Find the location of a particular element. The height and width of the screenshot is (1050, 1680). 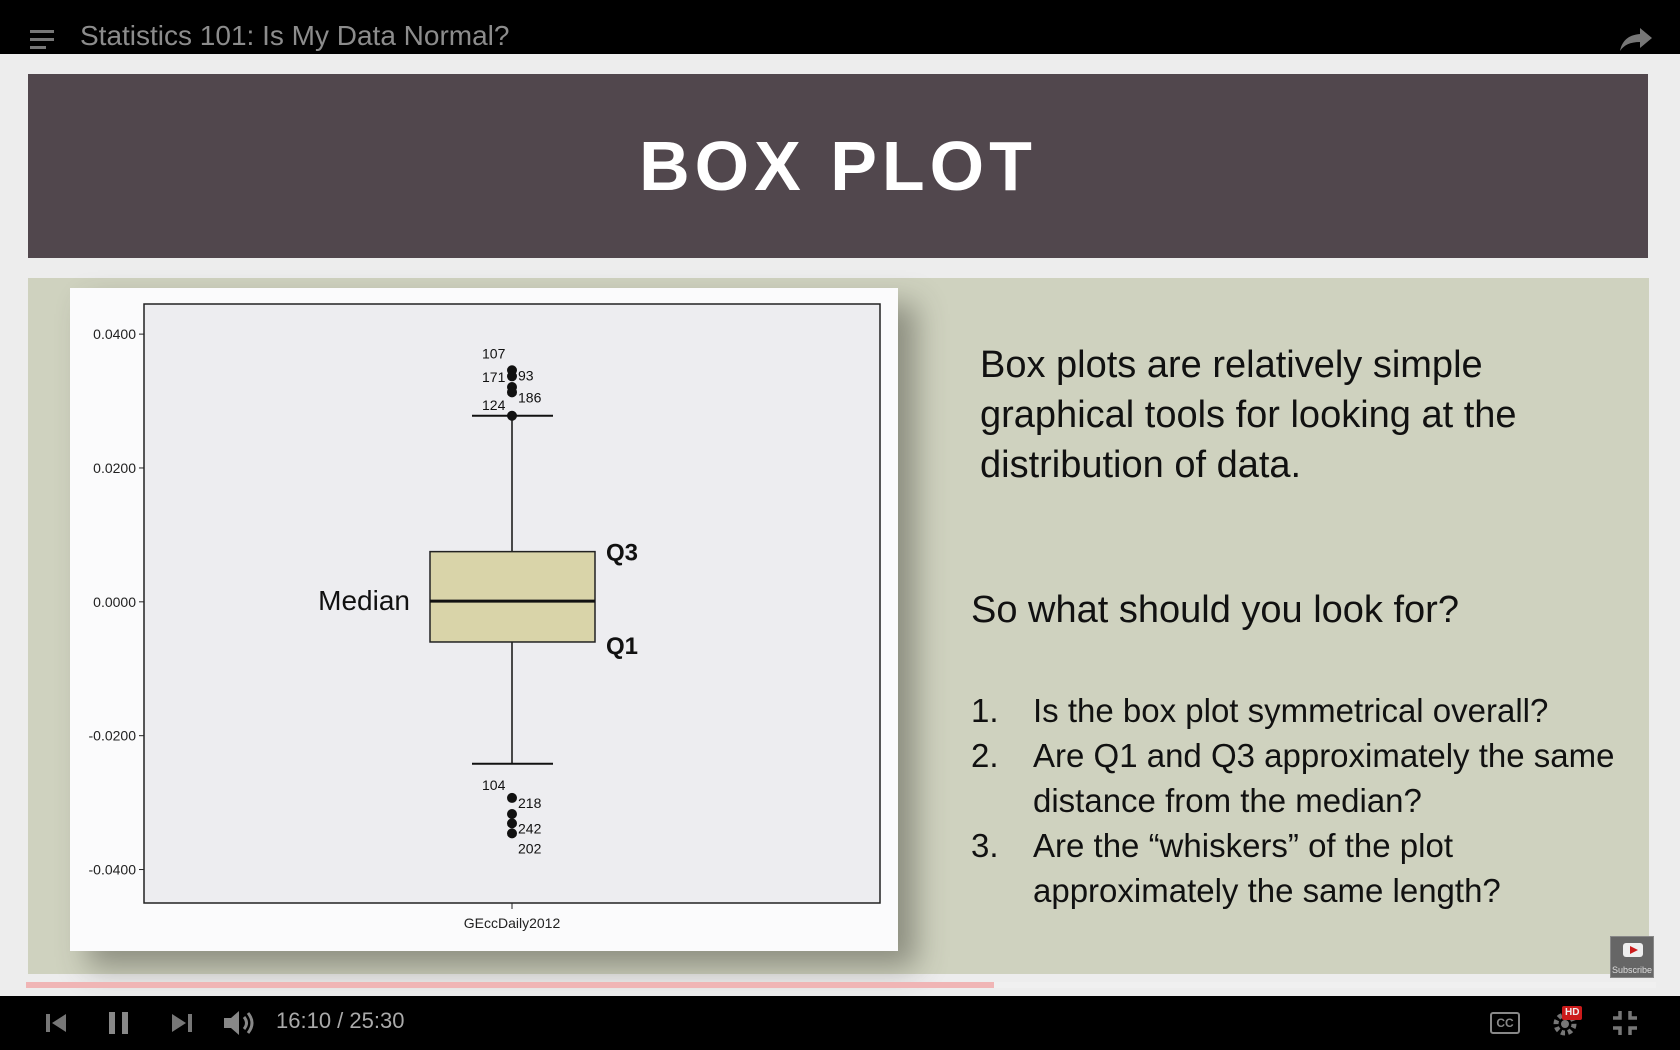

subscribe-button: Subscribe is located at coordinates (1632, 957).